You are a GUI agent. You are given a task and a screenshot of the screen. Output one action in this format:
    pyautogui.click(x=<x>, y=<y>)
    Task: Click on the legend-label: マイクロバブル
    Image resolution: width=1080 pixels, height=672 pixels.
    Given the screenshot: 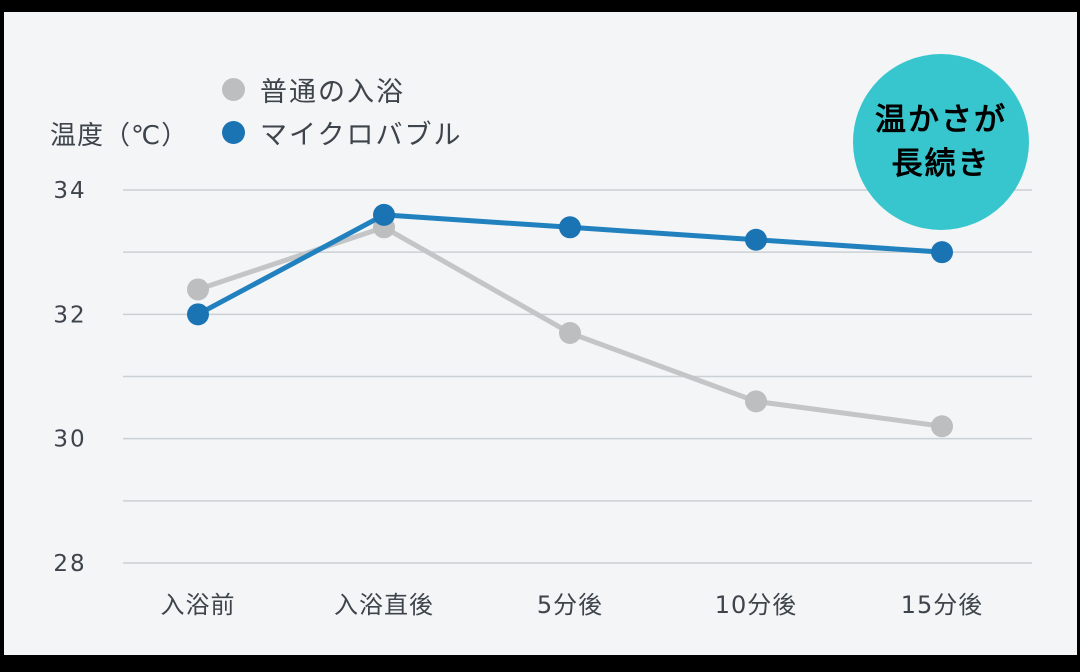 What is the action you would take?
    pyautogui.click(x=361, y=135)
    